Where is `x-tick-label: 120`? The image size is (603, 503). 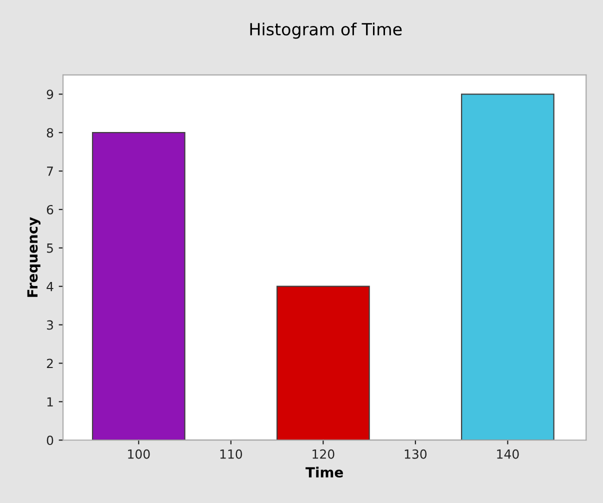
x-tick-label: 120 is located at coordinates (323, 454).